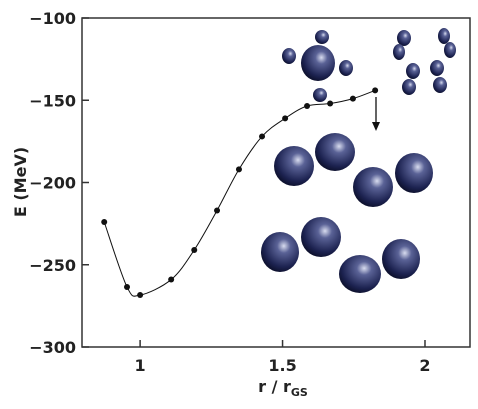  I want to click on x-tick-label: 2, so click(424, 365).